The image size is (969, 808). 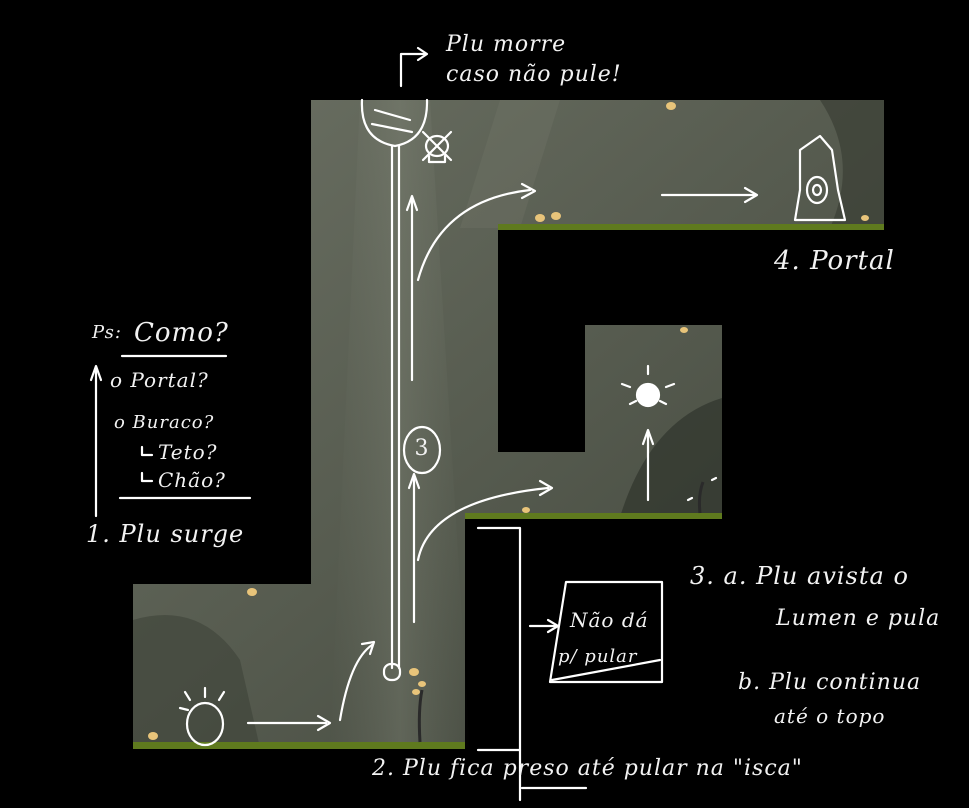 I want to click on plant-stalks, so click(x=561, y=612).